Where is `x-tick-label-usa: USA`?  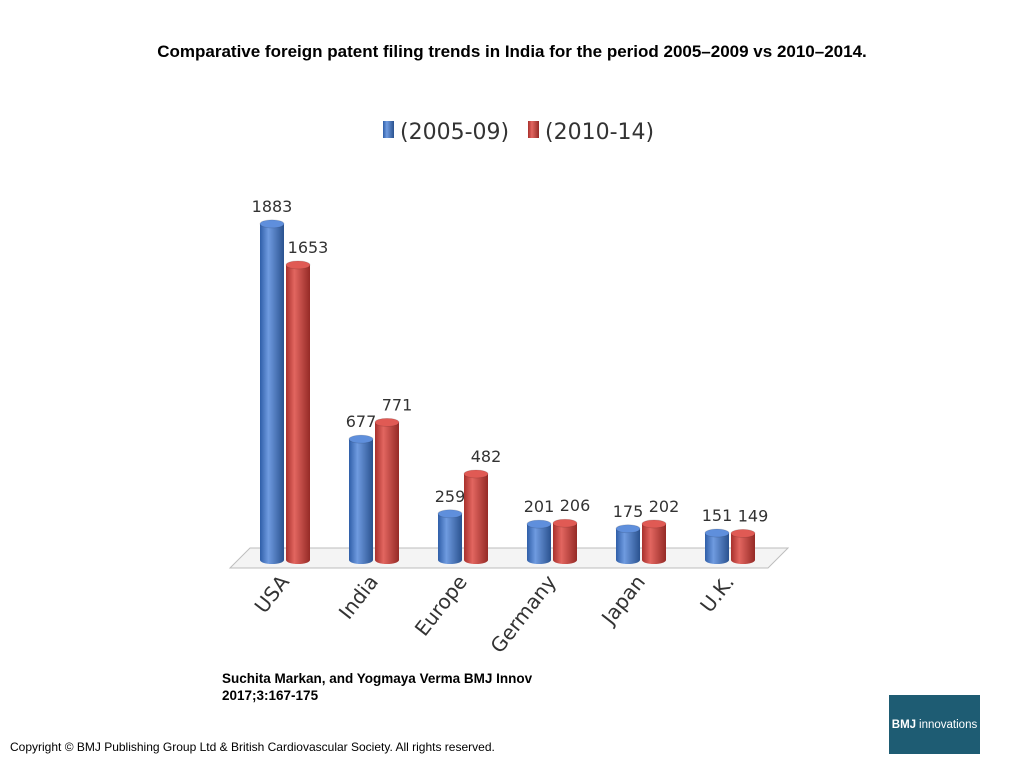
x-tick-label-usa: USA is located at coordinates (272, 594).